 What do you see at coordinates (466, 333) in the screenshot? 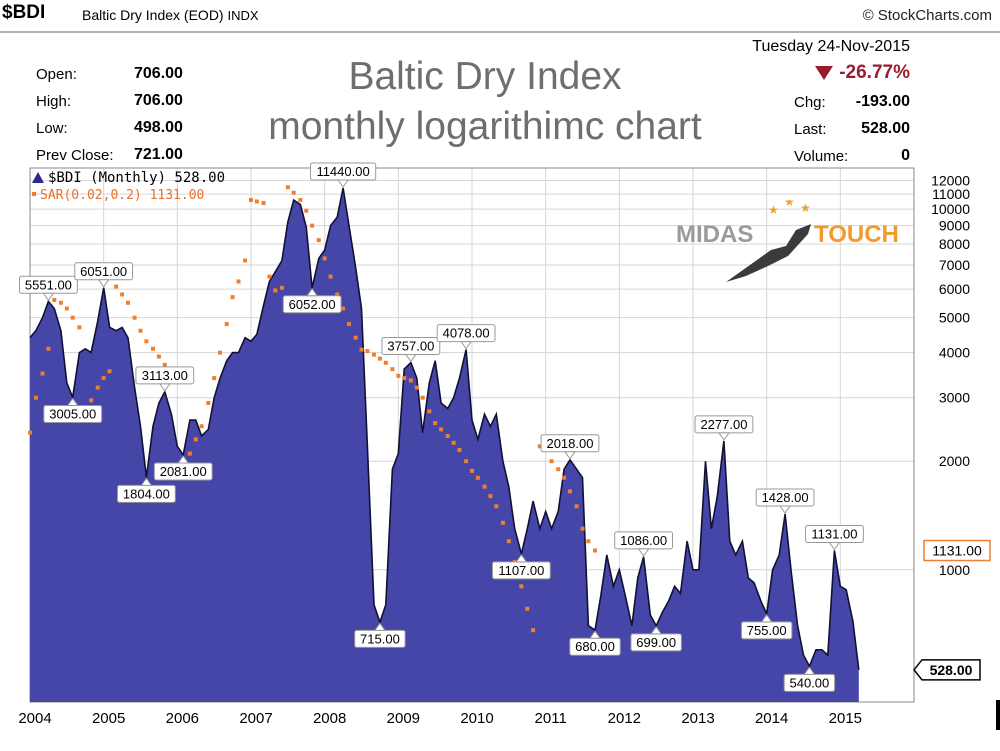
I see `annotation-label: 4078.00` at bounding box center [466, 333].